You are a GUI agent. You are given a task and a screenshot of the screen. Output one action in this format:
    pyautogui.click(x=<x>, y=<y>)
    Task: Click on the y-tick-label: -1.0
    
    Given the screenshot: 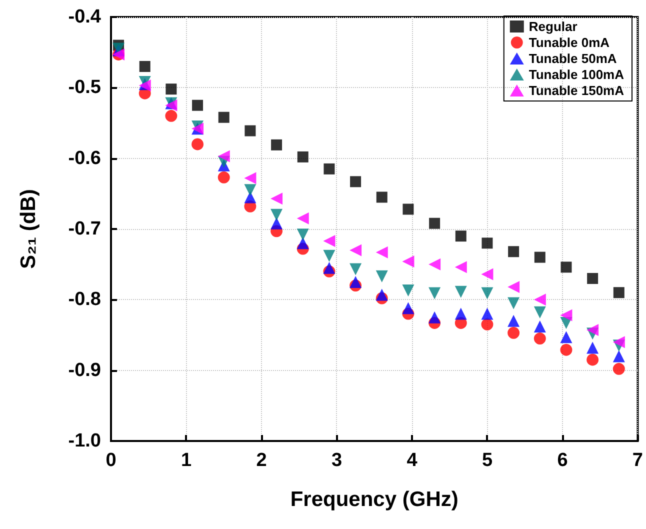 What is the action you would take?
    pyautogui.click(x=84, y=441)
    